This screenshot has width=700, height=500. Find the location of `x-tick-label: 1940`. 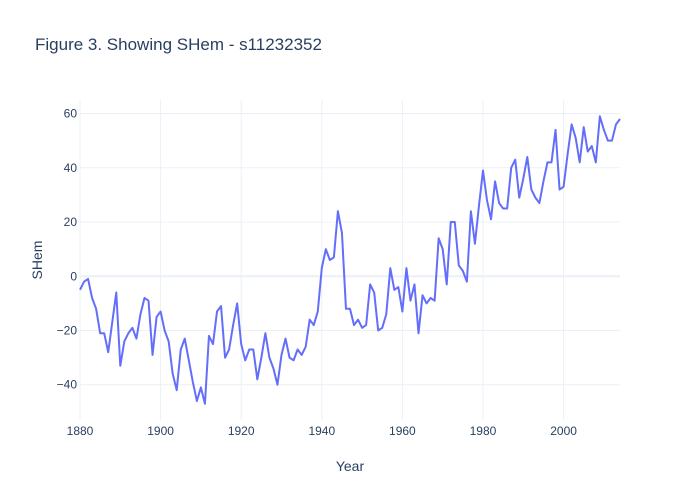

x-tick-label: 1940 is located at coordinates (321, 431).